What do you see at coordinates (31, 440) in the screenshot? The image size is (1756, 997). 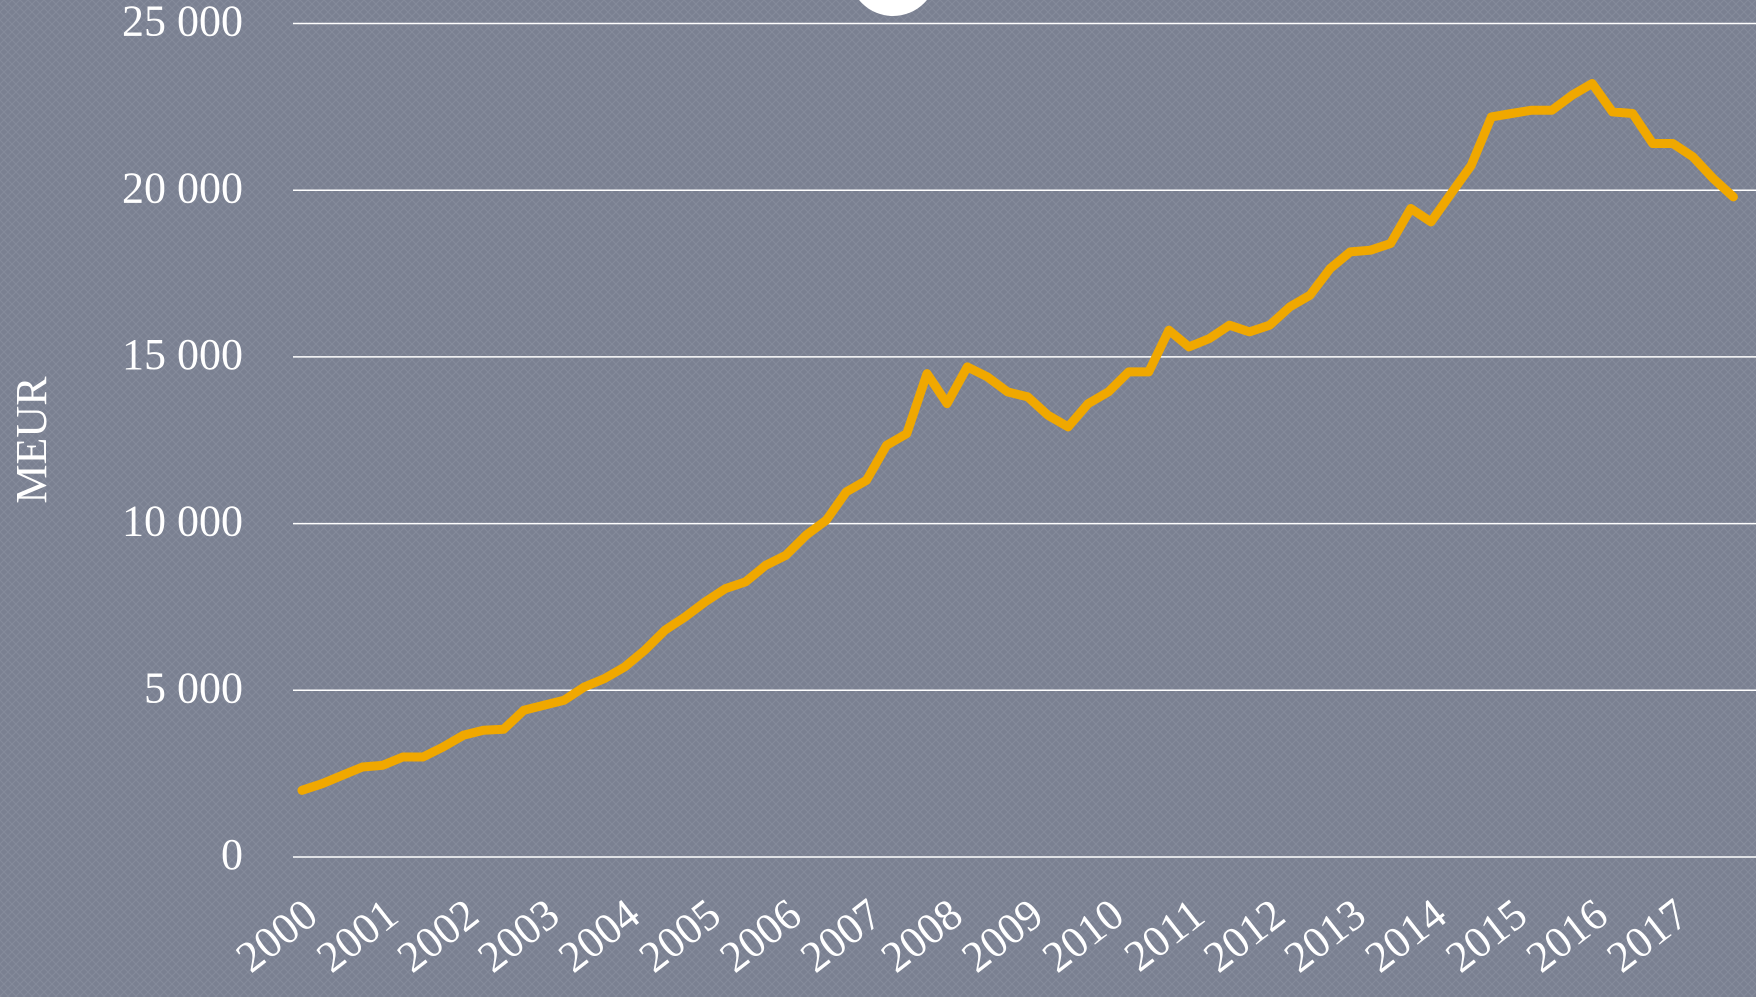 I see `y-axis-label: MEUR` at bounding box center [31, 440].